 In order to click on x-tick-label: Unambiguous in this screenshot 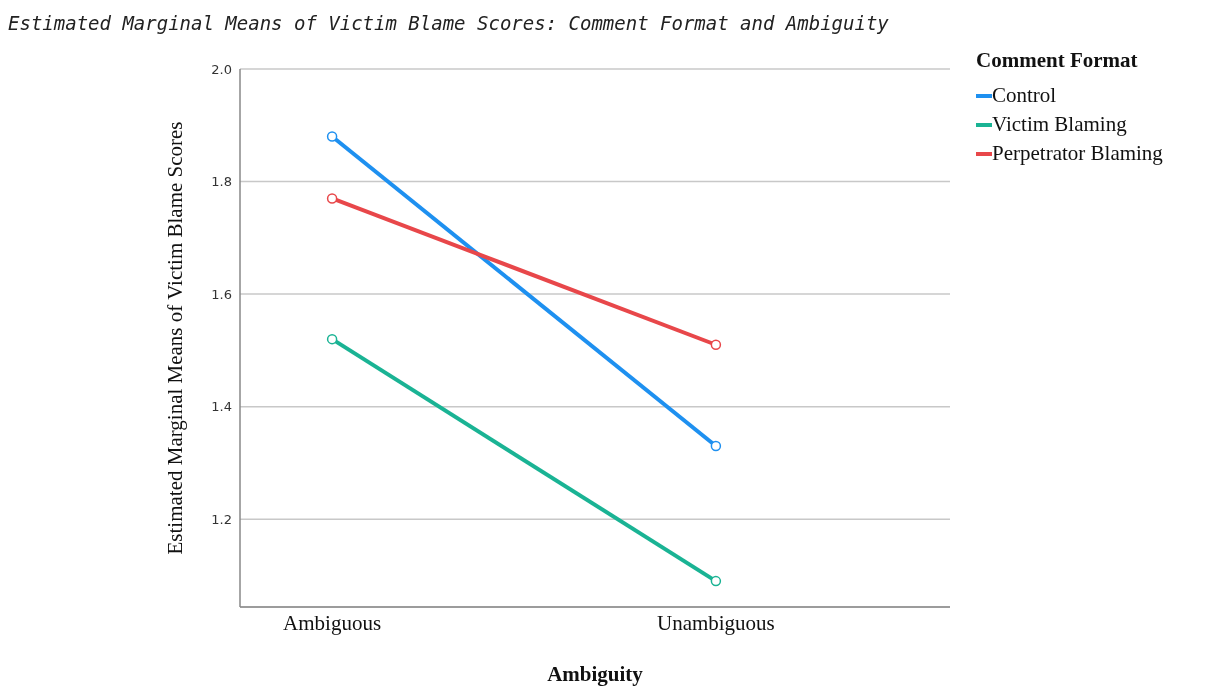, I will do `click(715, 622)`.